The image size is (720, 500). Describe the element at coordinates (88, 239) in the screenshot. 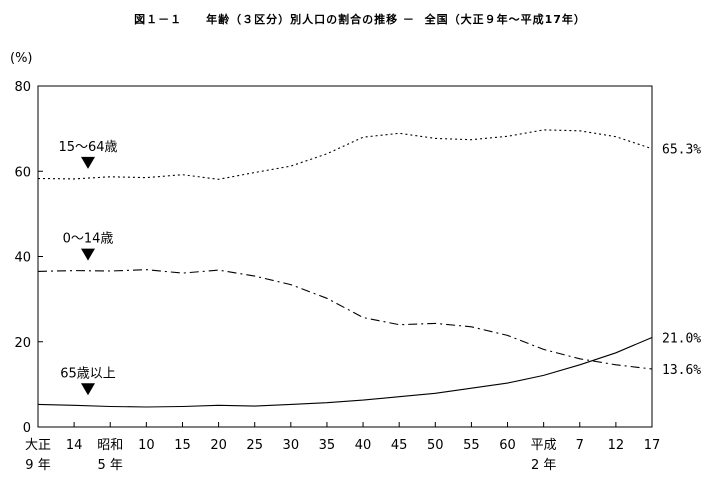

I see `annotation-label-1: 0～14歳` at that location.